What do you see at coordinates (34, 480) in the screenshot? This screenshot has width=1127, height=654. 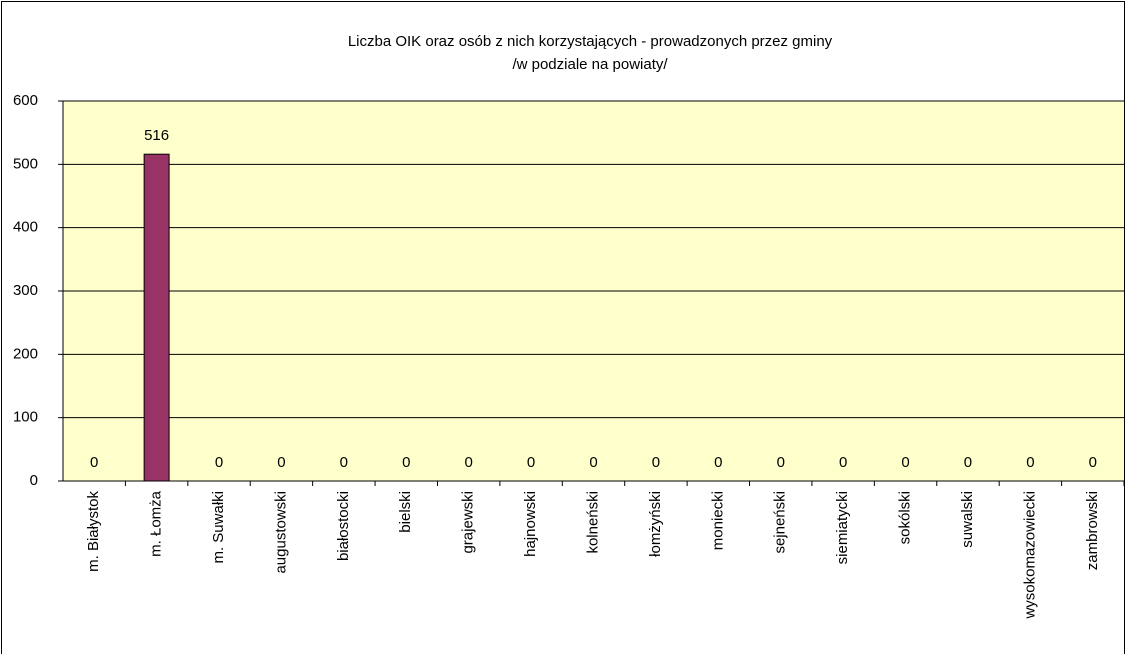 I see `y-tick-label: 0` at bounding box center [34, 480].